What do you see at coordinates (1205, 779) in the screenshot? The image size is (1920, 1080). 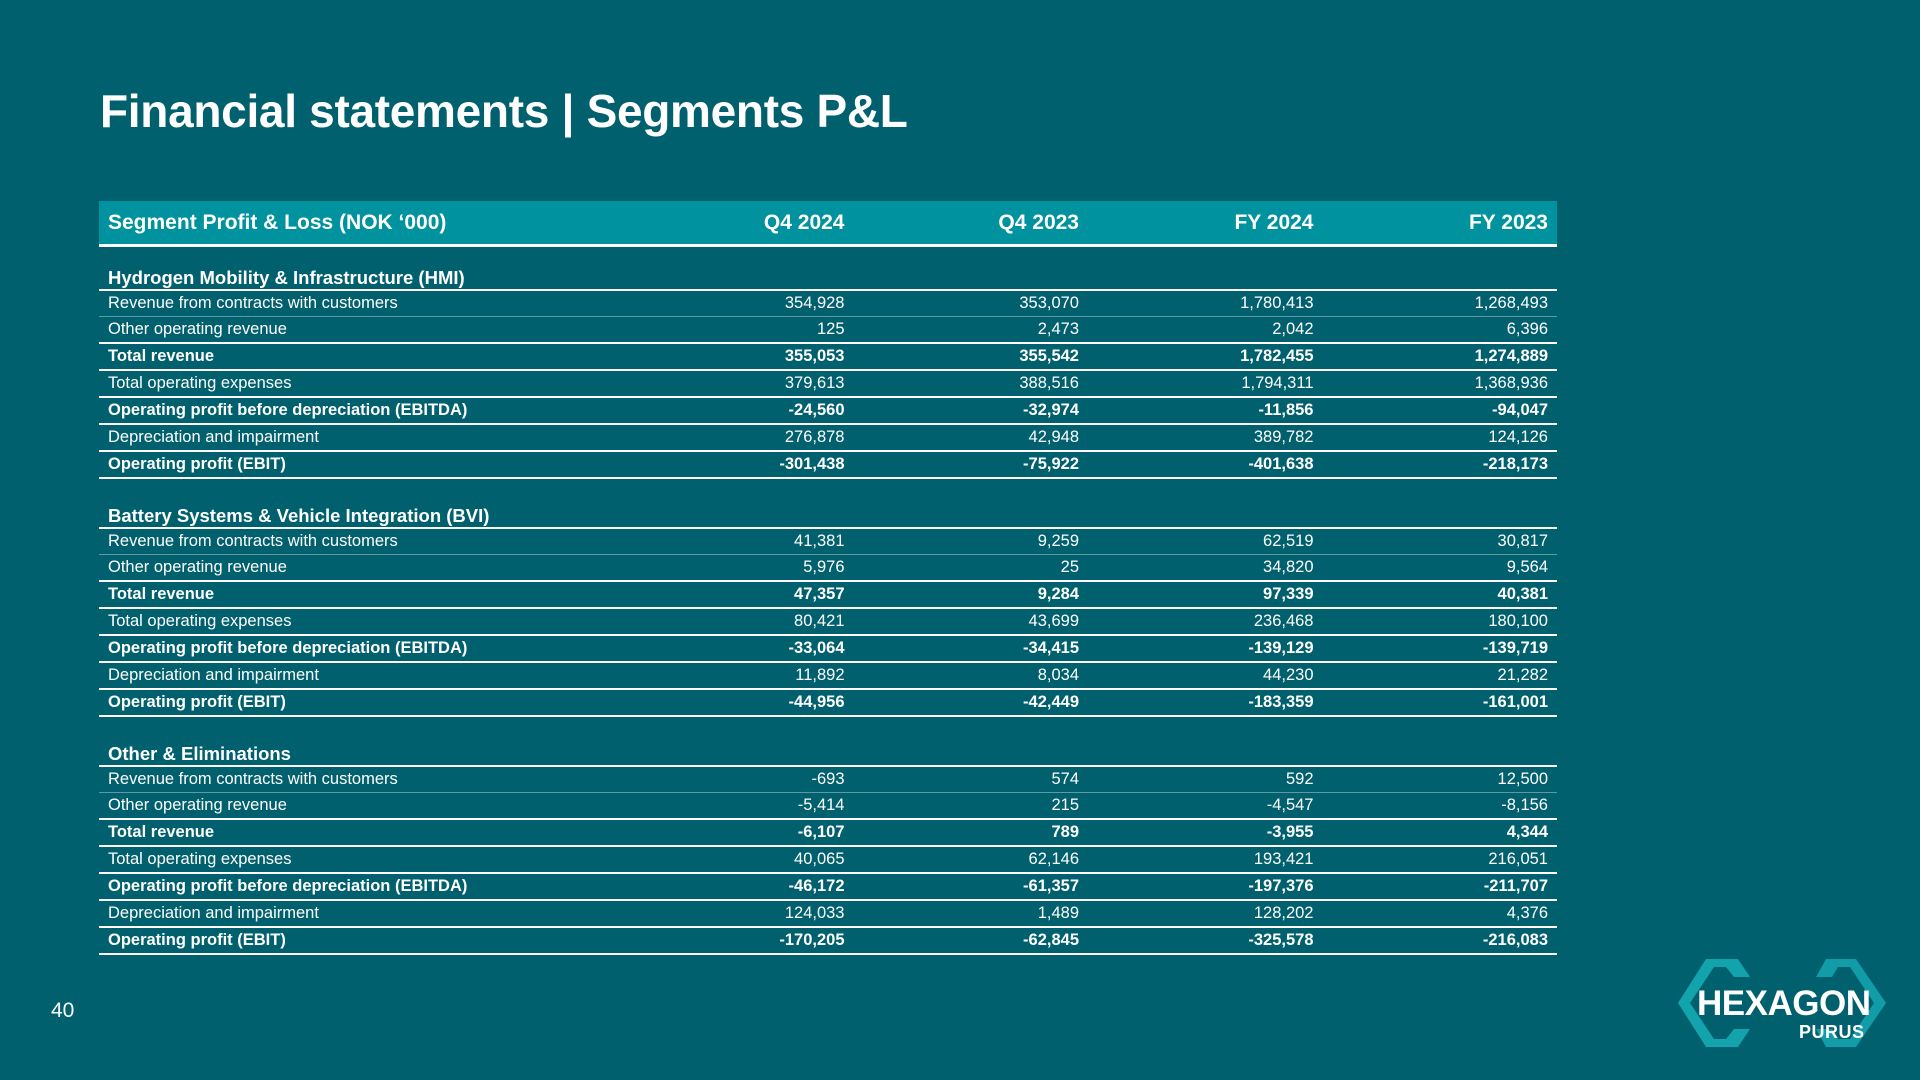 I see `row-value: 592` at bounding box center [1205, 779].